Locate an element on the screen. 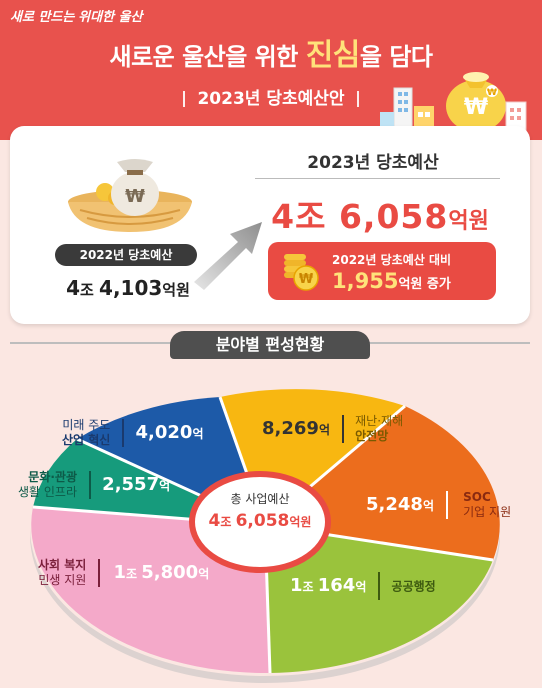 The height and width of the screenshot is (688, 542). industry-value: 4,020 is located at coordinates (164, 432).